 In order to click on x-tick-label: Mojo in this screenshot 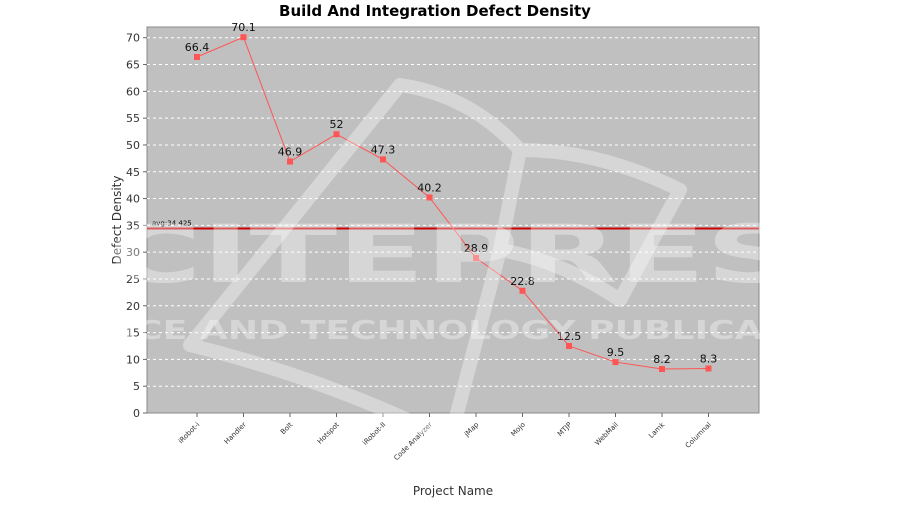, I will do `click(518, 429)`.